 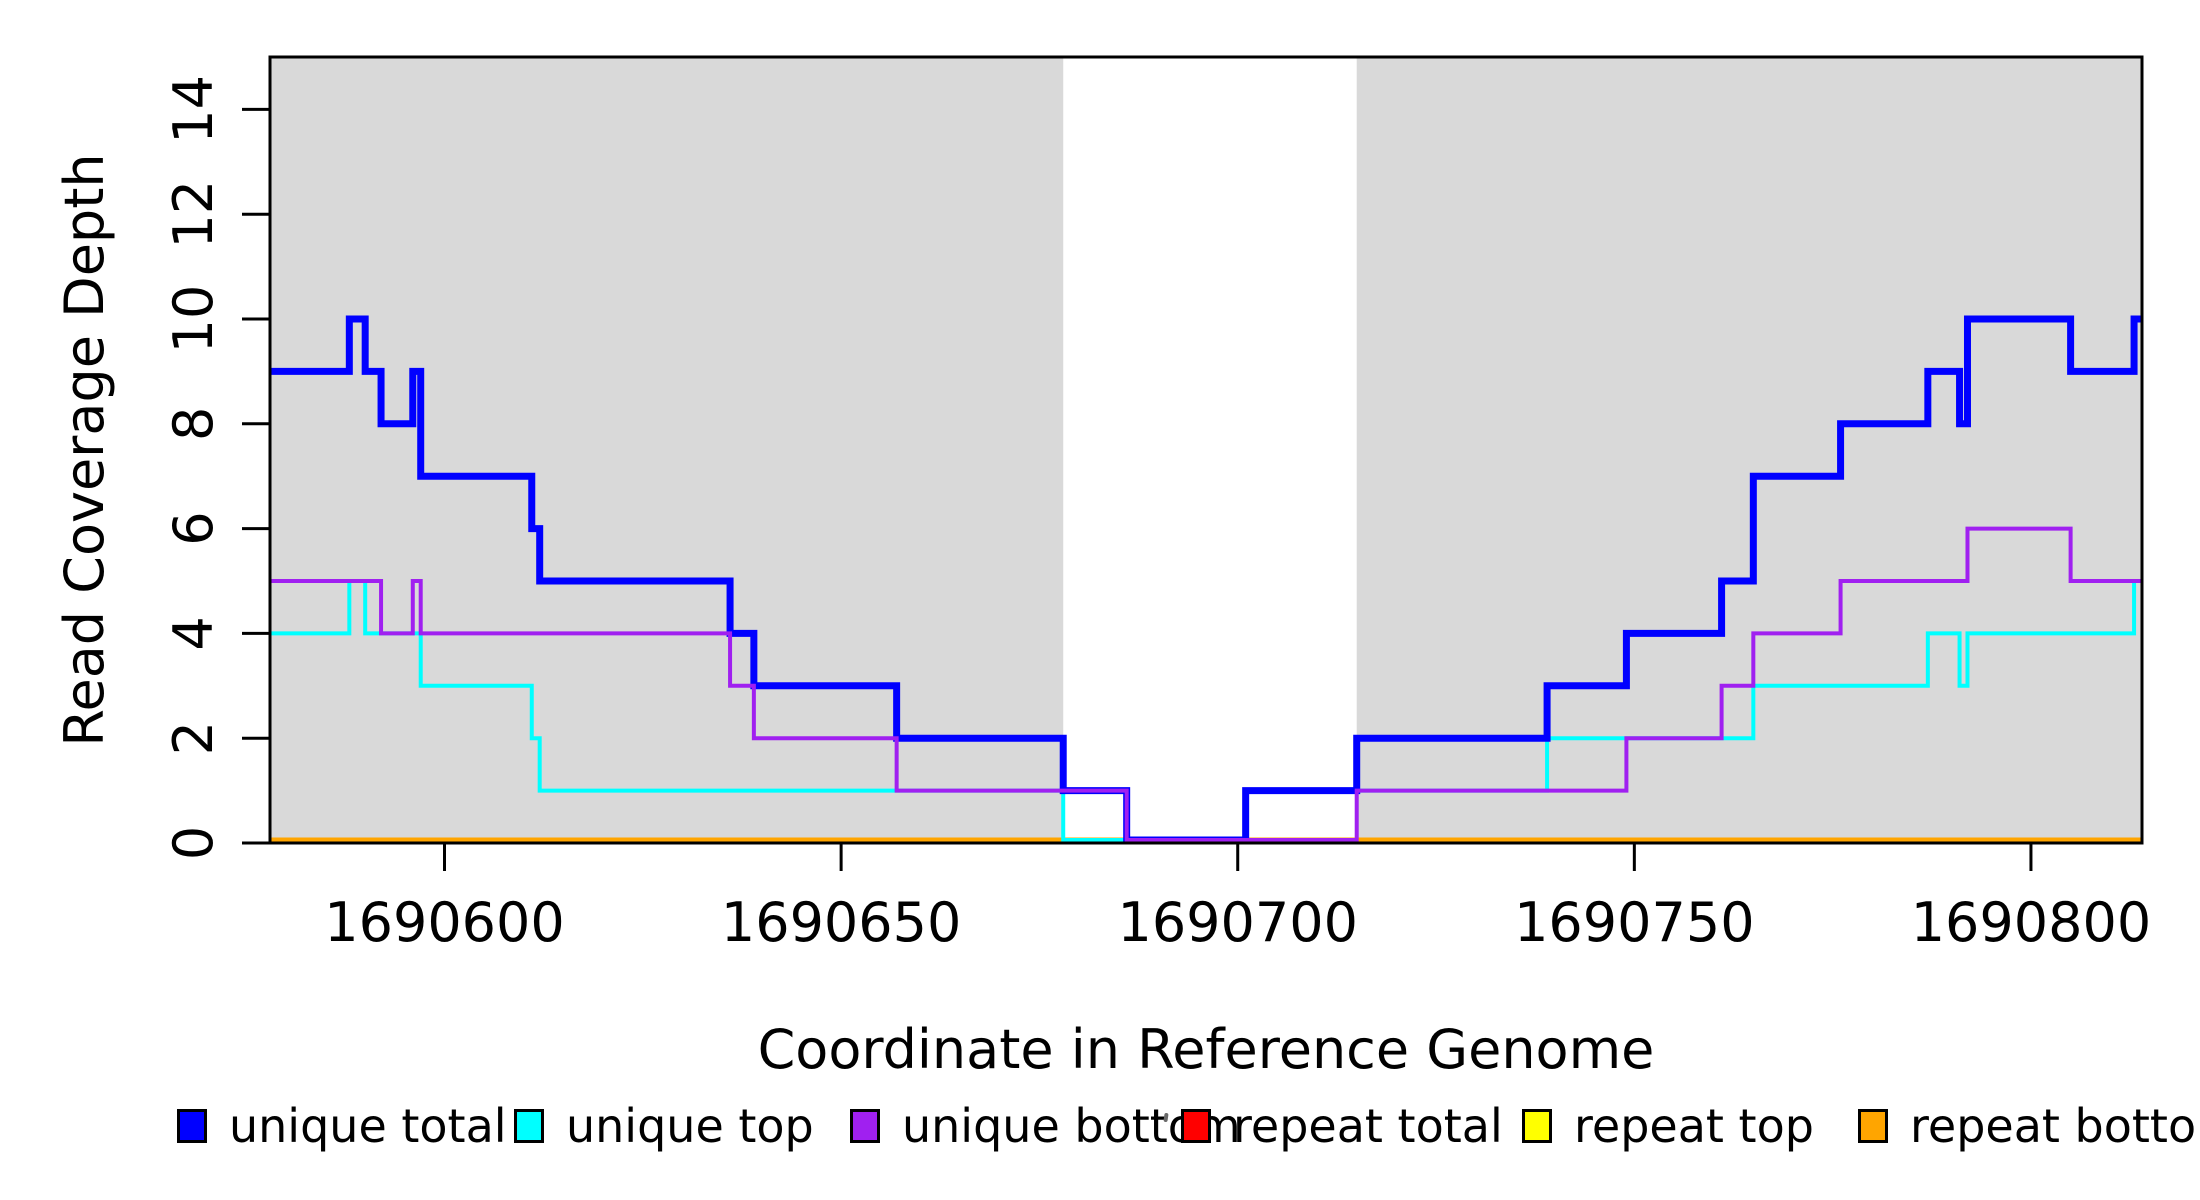 I want to click on y-axis: 0 2 4 6 8 10 12 14, so click(x=216, y=467).